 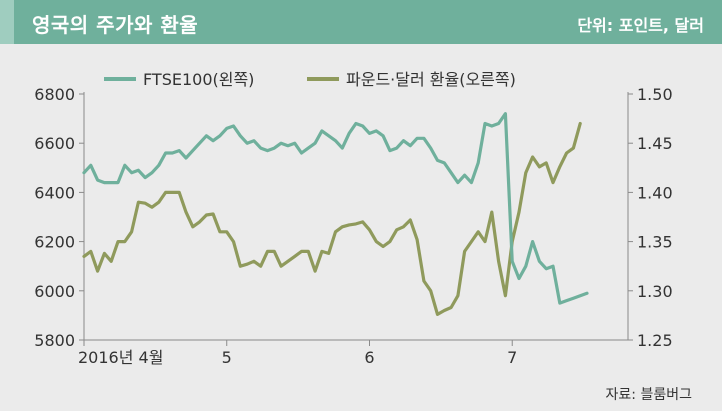 I want to click on title-bar: 영국의 주가와 환율 단위: 포인트, 달러, so click(x=361, y=22).